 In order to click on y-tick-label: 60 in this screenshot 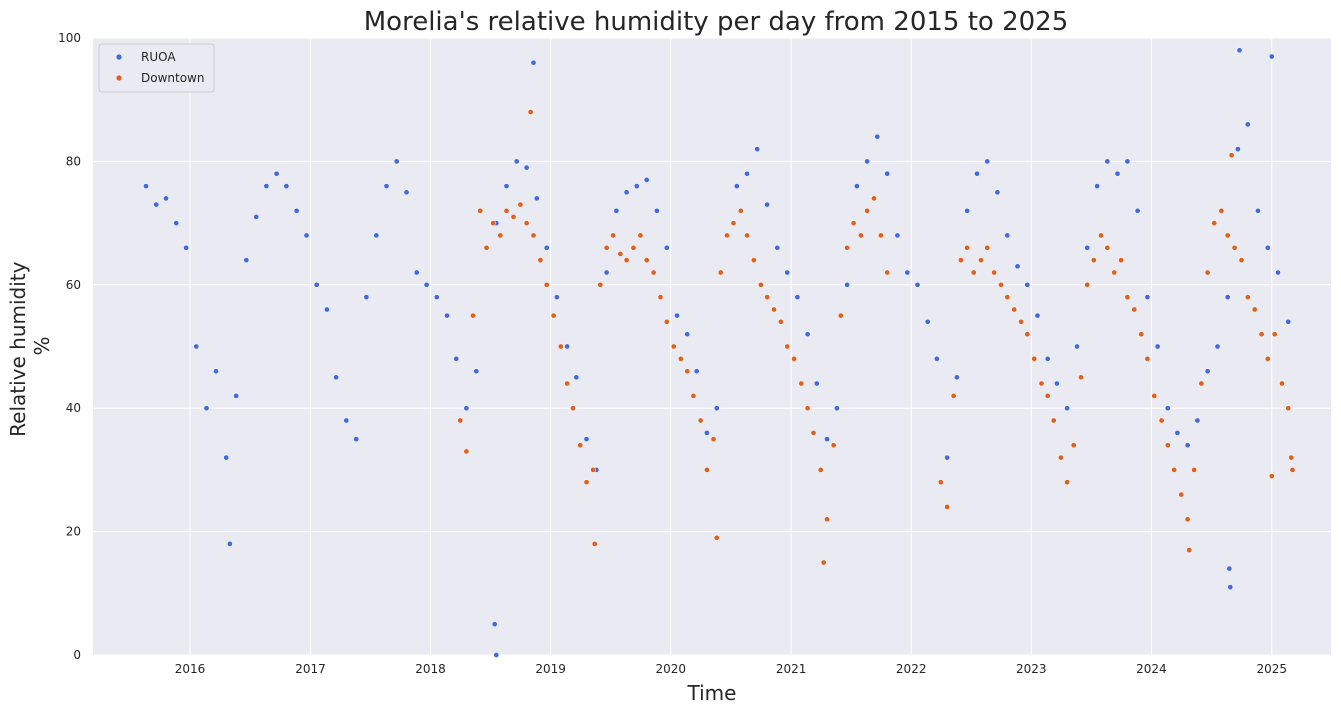, I will do `click(73, 285)`.